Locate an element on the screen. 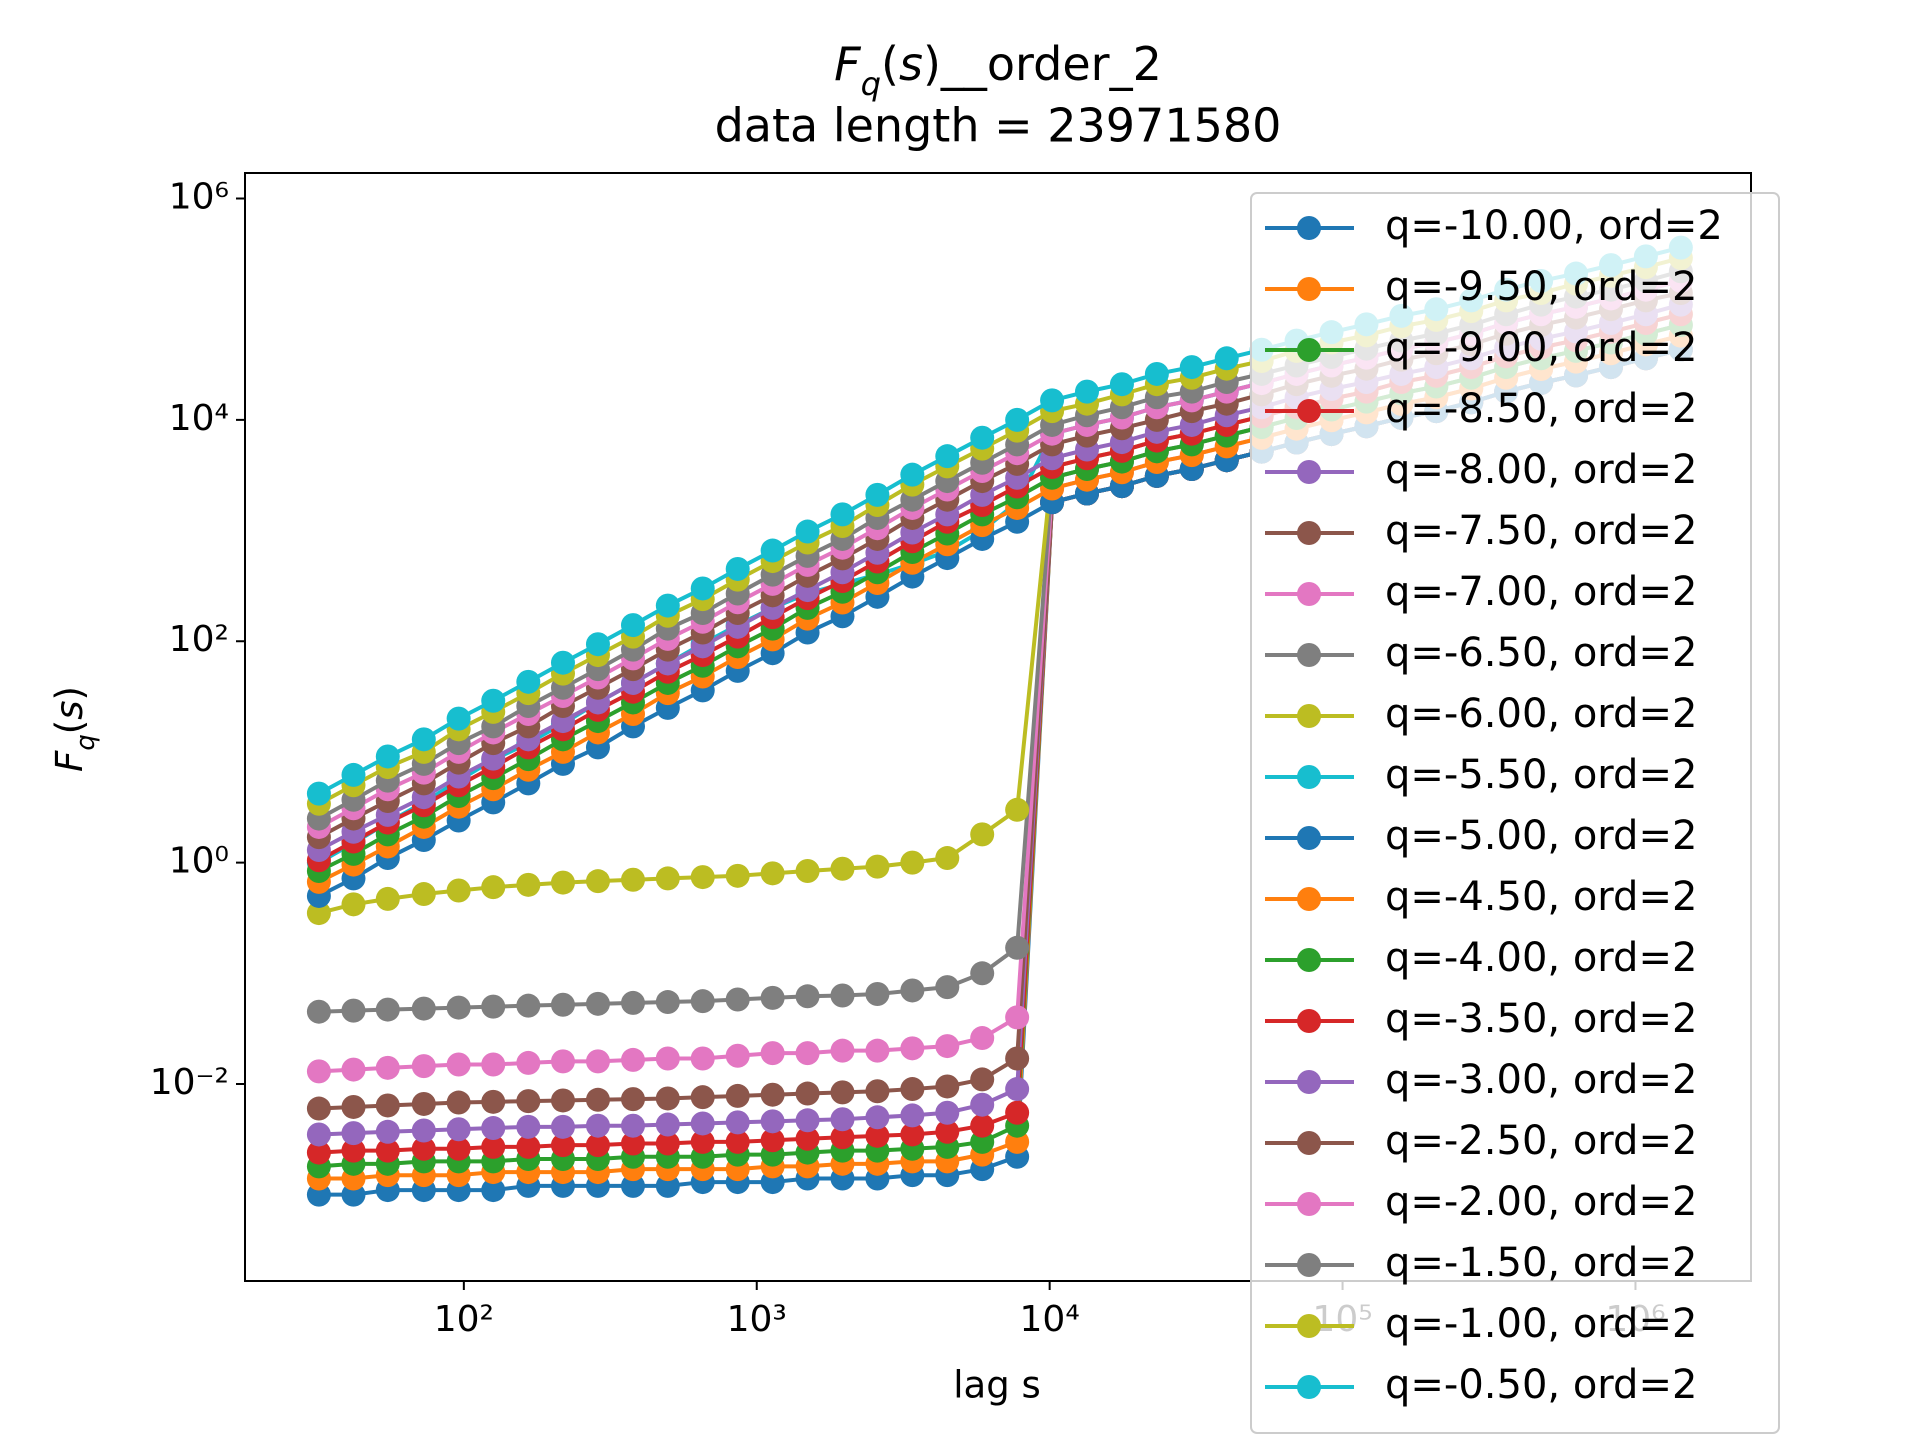  legend-label: q=-2.00, ord=2 is located at coordinates (1541, 1202).